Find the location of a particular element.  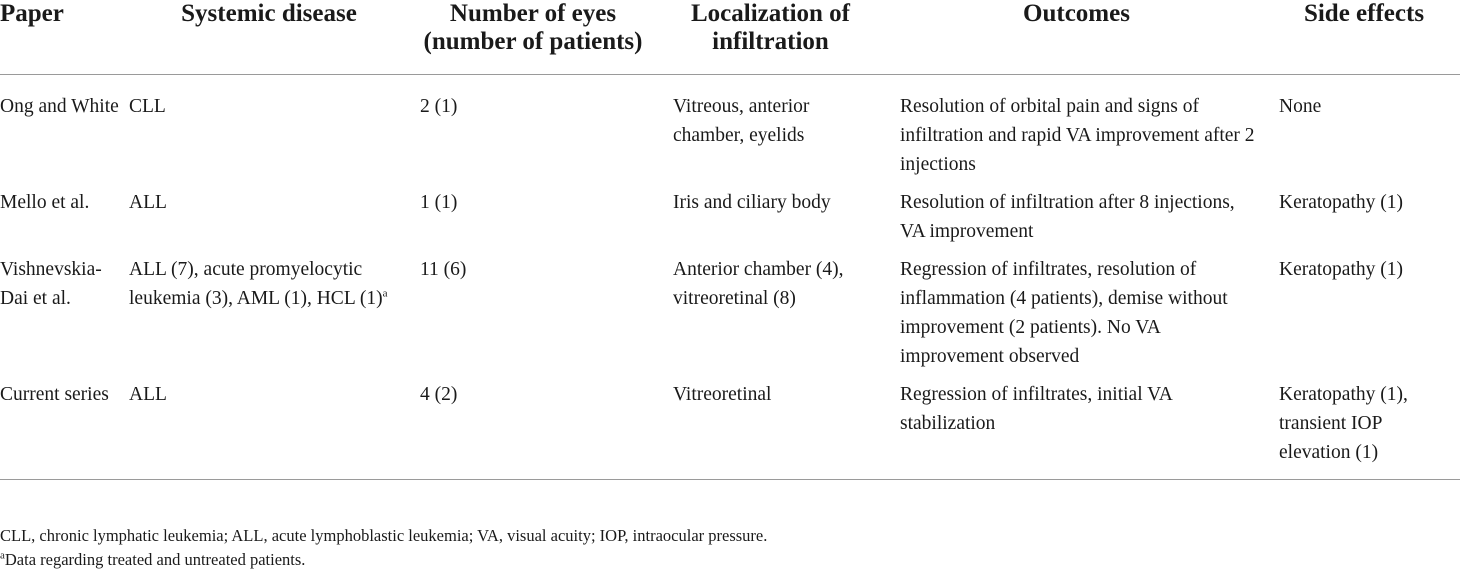

cell-paper: Ong and White is located at coordinates (59, 106).